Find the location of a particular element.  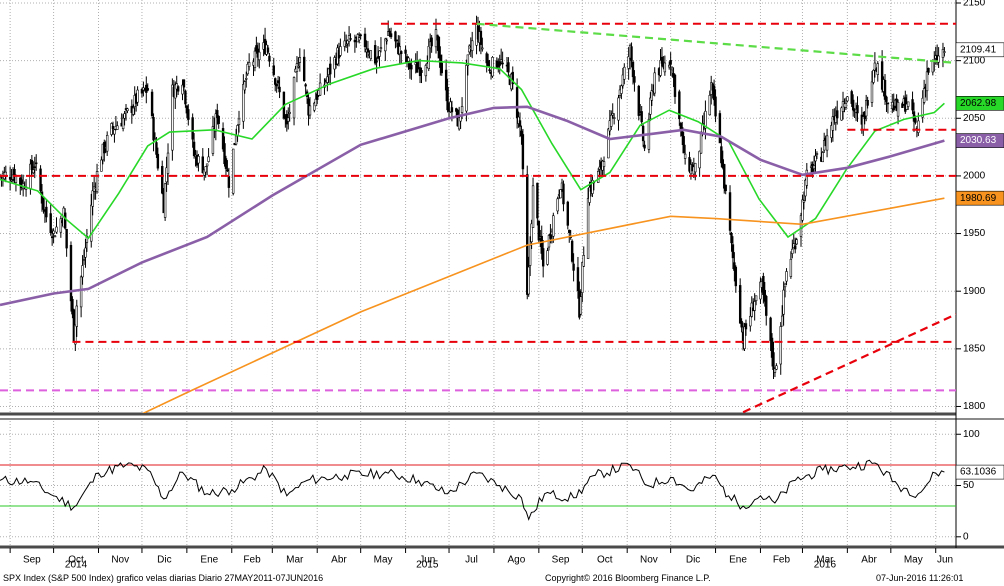

ma-purple-tag: 2030.63 is located at coordinates (978, 140).